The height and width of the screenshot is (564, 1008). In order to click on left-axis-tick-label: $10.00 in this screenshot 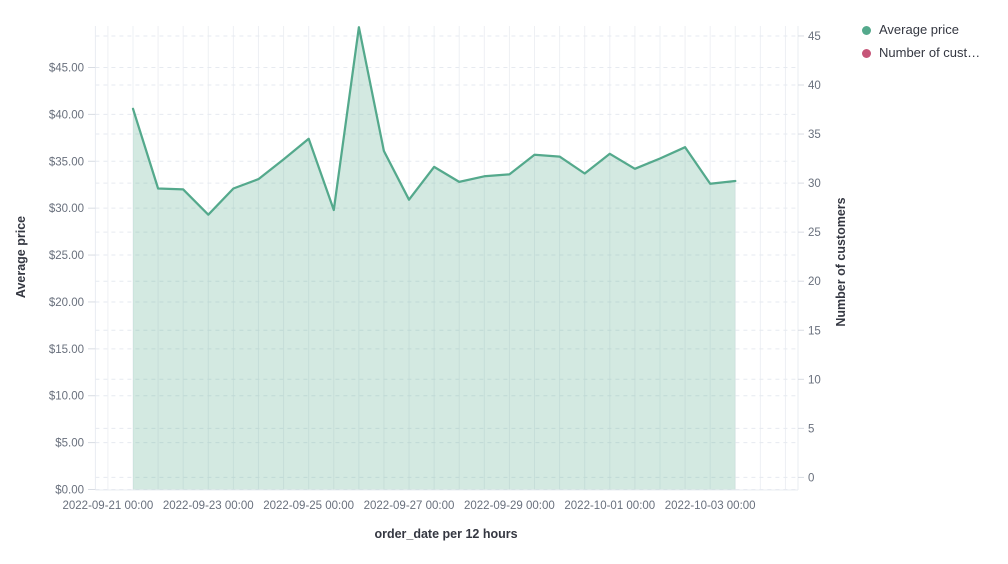, I will do `click(66, 397)`.